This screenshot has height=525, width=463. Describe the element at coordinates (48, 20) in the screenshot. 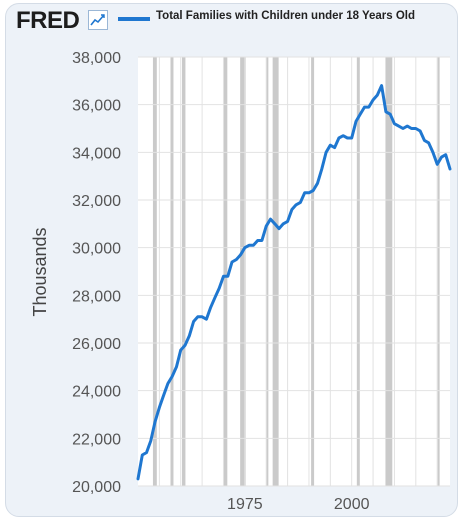

I see `fred-logo: FRED` at that location.